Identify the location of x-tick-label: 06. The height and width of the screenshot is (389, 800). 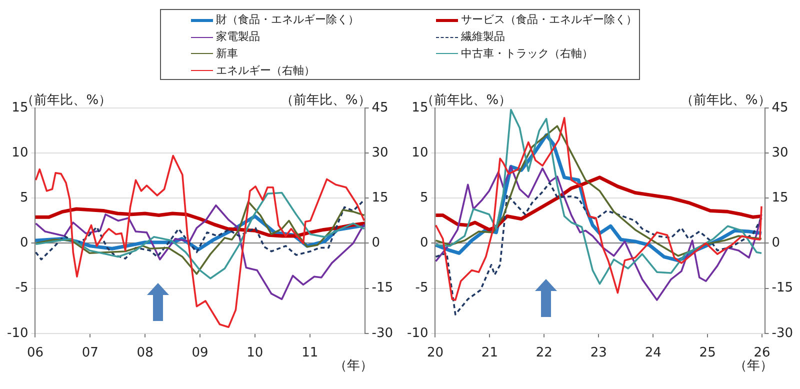
(35, 353).